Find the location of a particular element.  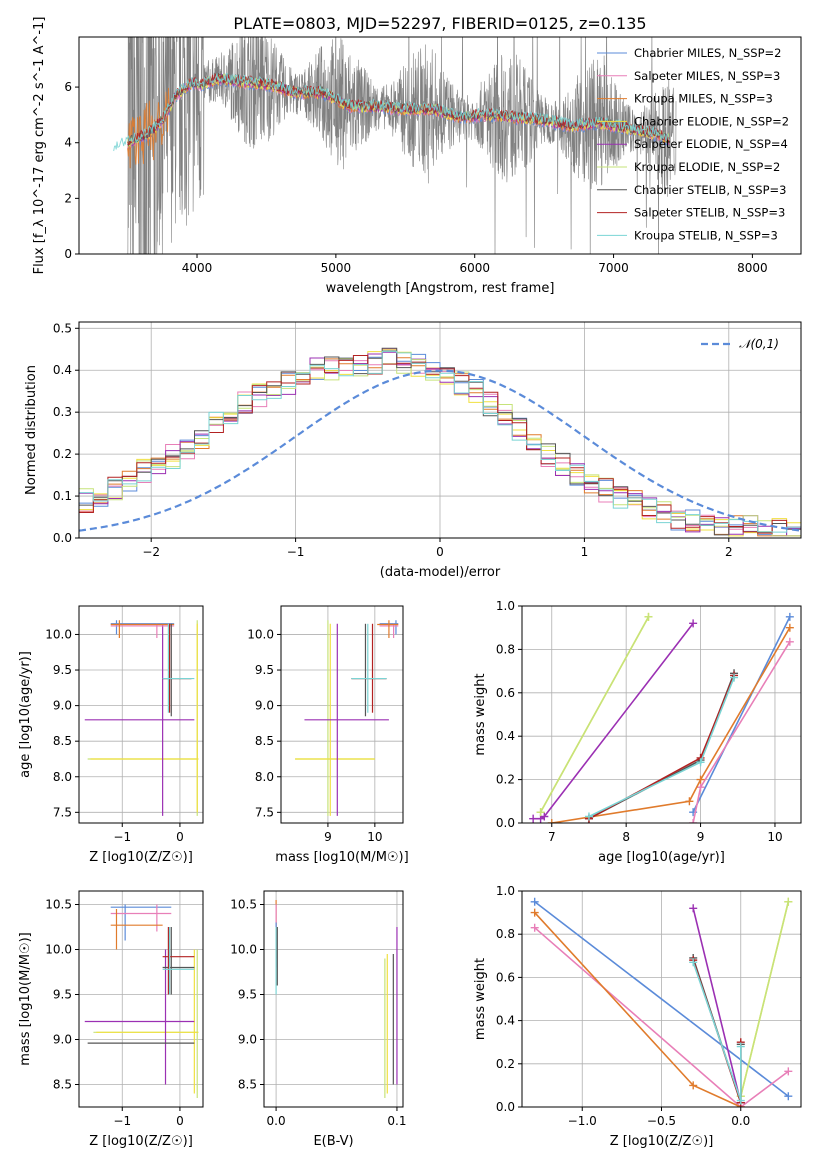

legend-label: Chabrier ELODIE, N_SSP=2 is located at coordinates (711, 121).